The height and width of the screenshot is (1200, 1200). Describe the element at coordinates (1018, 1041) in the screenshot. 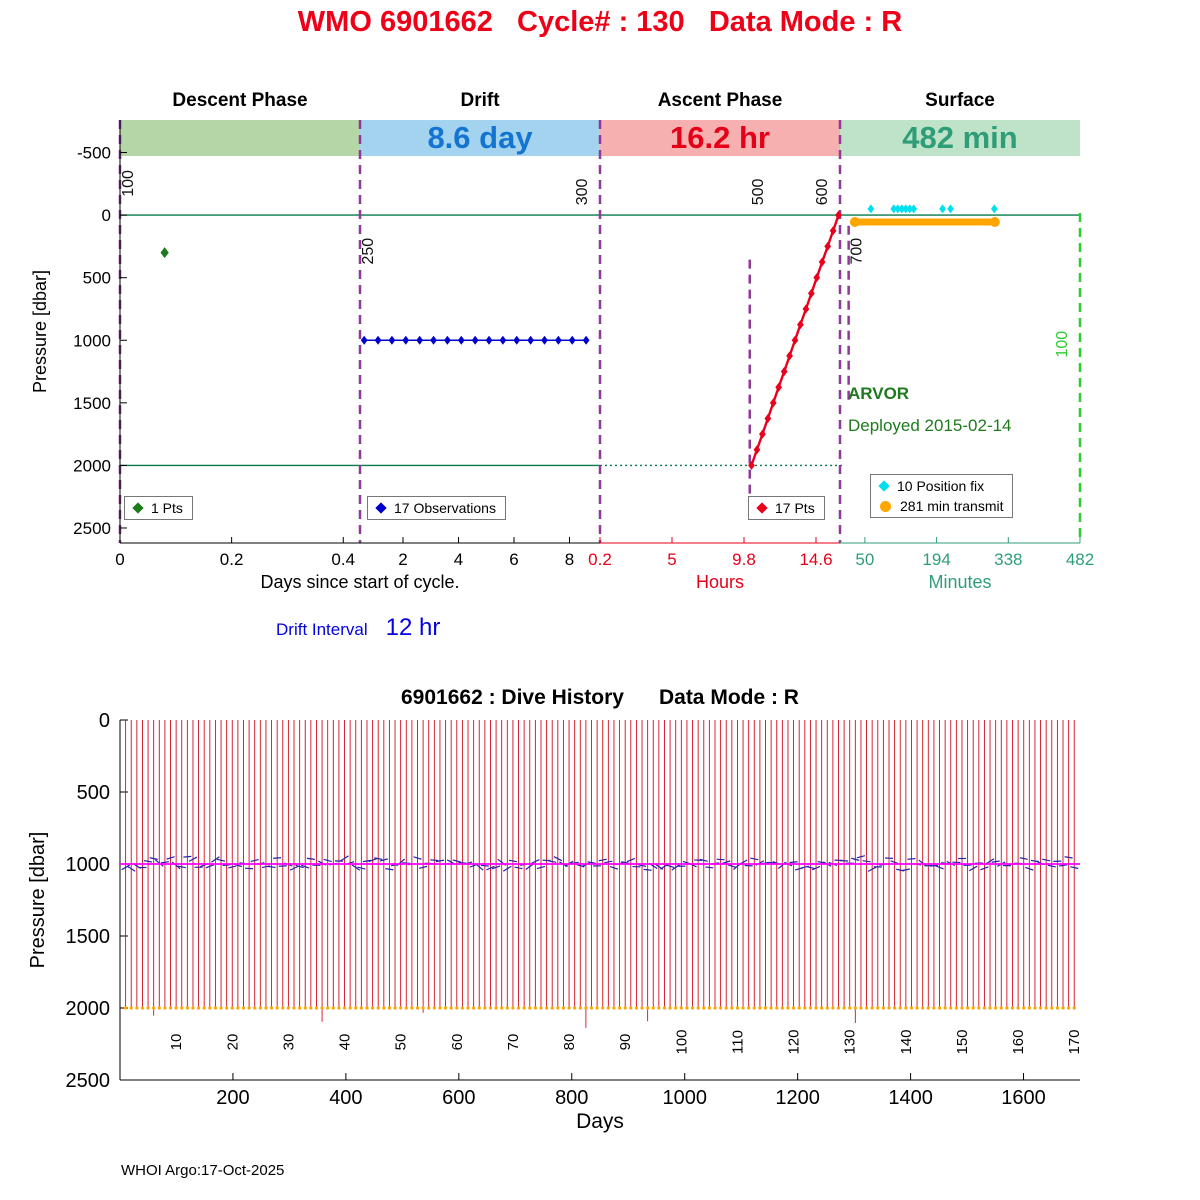

I see `svg-text: 160` at that location.